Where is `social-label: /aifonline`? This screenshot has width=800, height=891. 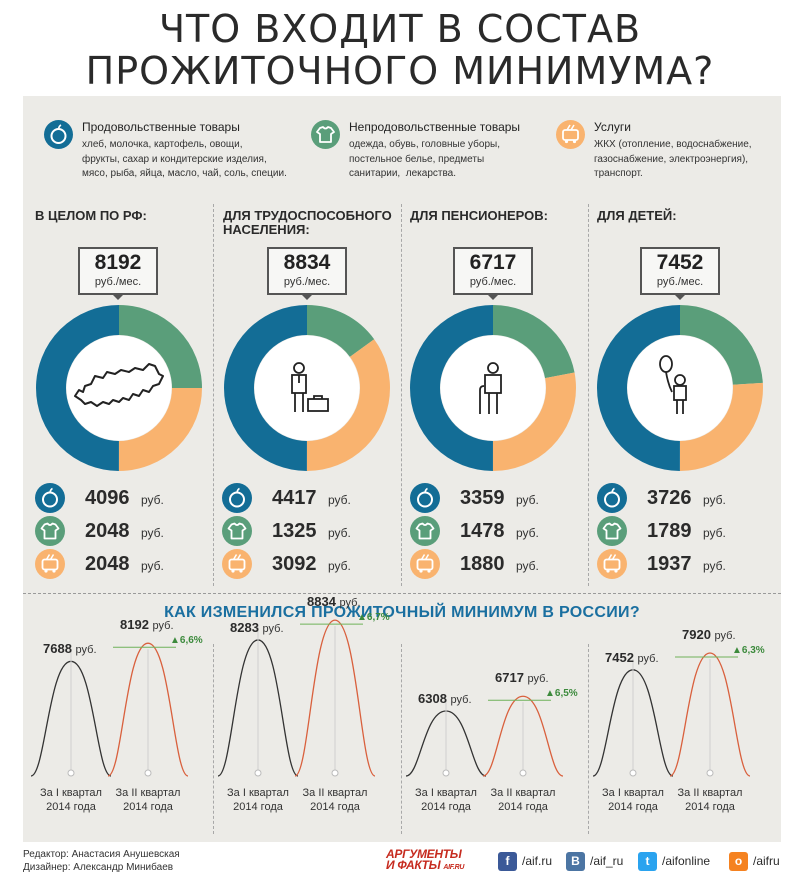 social-label: /aifonline is located at coordinates (686, 861).